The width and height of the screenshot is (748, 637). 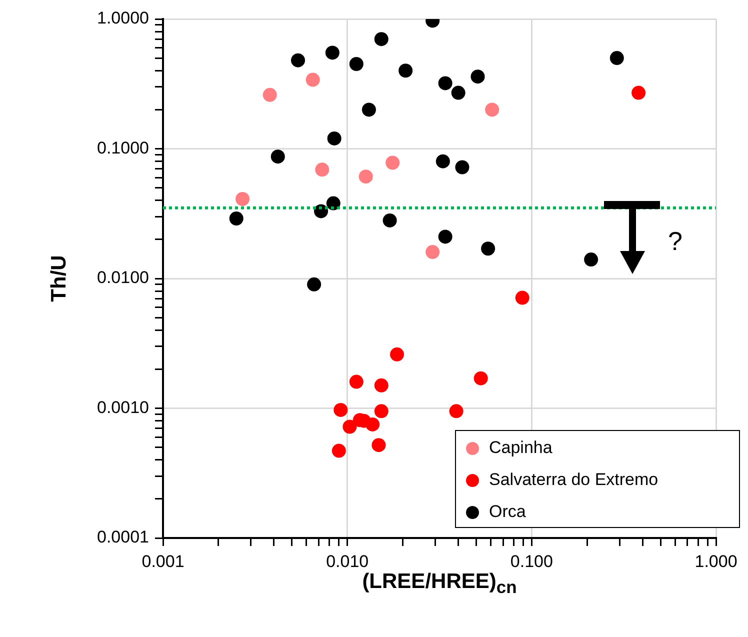 What do you see at coordinates (347, 561) in the screenshot?
I see `x-tick-label: 0.010` at bounding box center [347, 561].